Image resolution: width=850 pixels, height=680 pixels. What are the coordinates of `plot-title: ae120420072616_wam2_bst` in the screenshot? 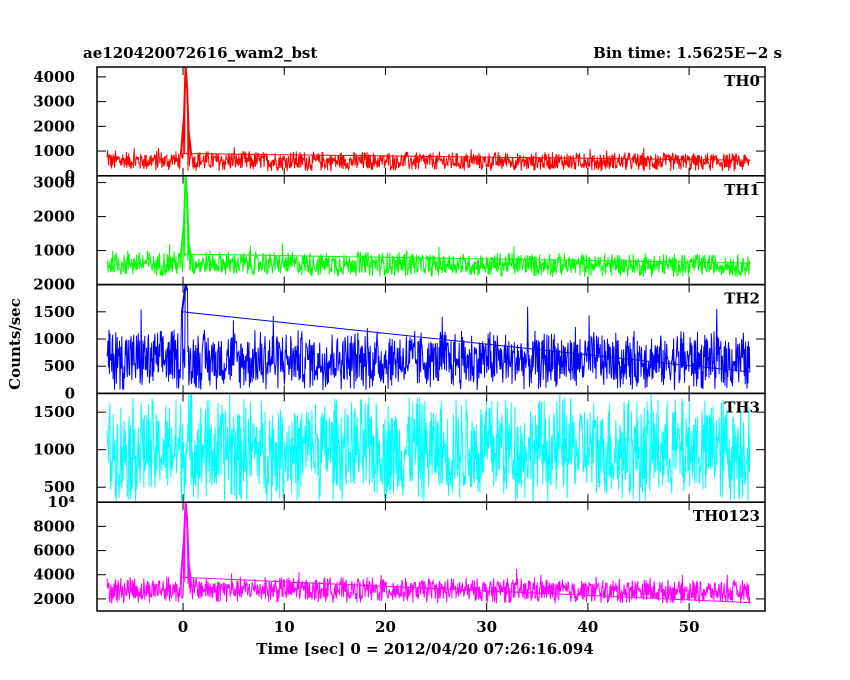 It's located at (200, 53).